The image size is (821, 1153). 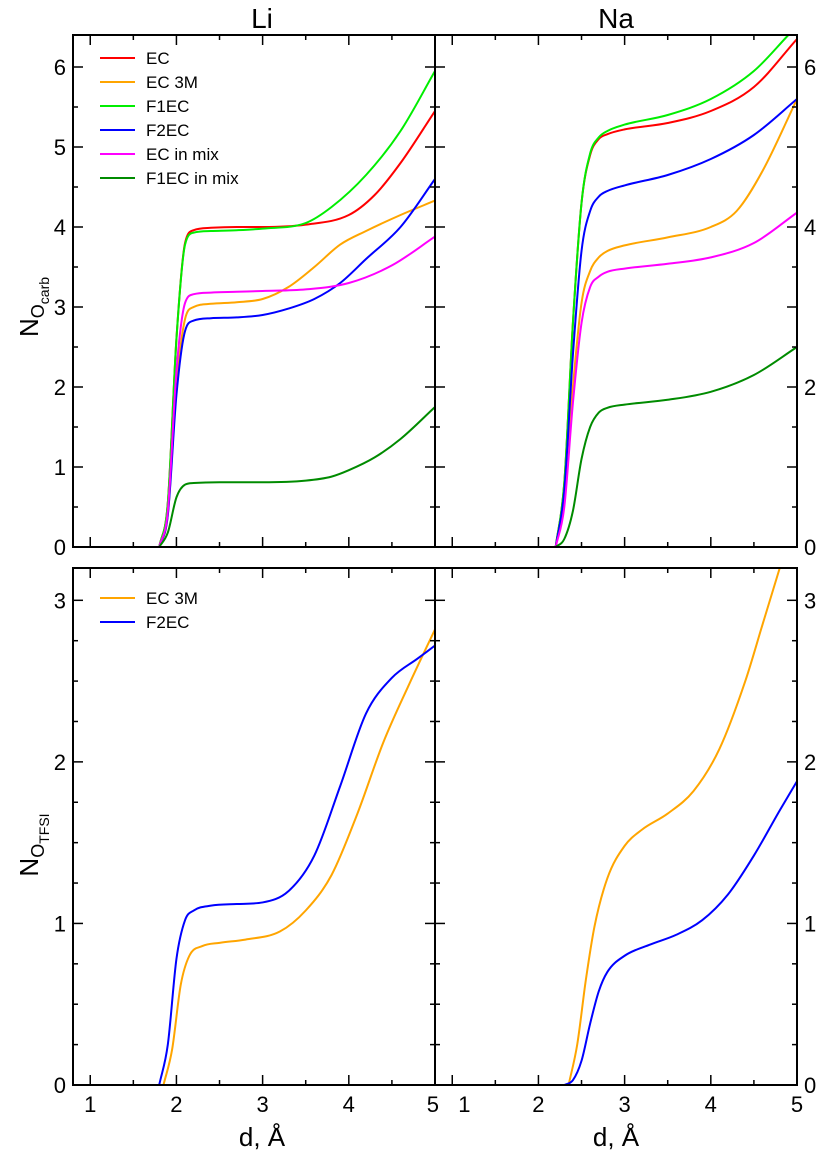 I want to click on y-tick-label: 5, so click(x=60, y=147).